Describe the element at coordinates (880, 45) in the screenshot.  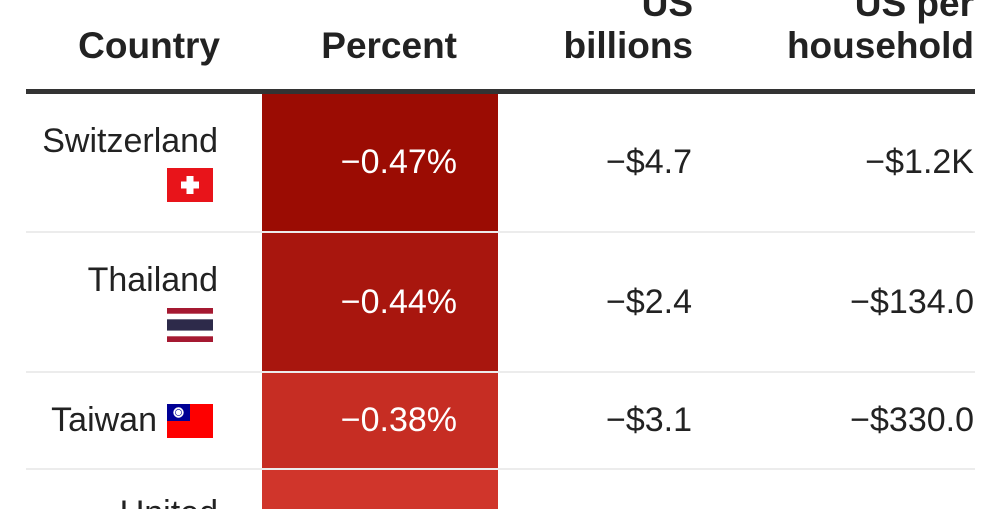
I see `header-us-per-household-line2: household` at that location.